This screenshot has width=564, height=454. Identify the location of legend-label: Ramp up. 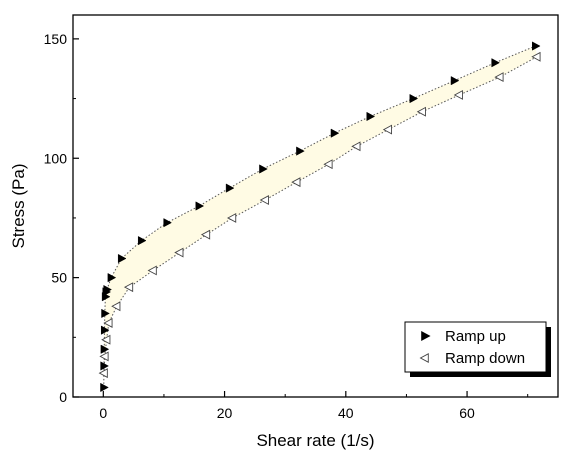
(475, 336).